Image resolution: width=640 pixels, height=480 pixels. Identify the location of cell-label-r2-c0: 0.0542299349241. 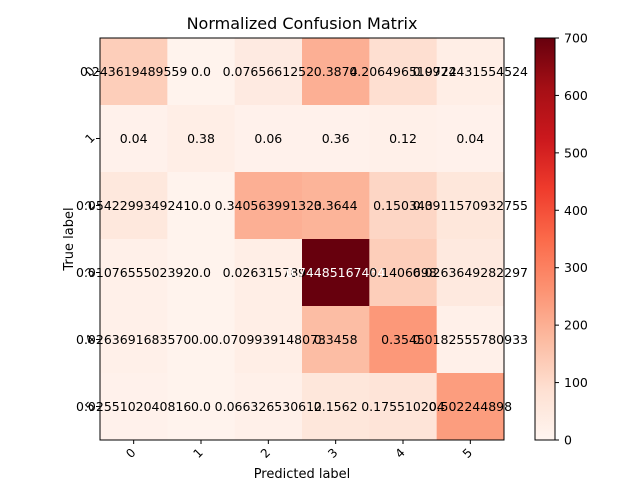
(133, 205).